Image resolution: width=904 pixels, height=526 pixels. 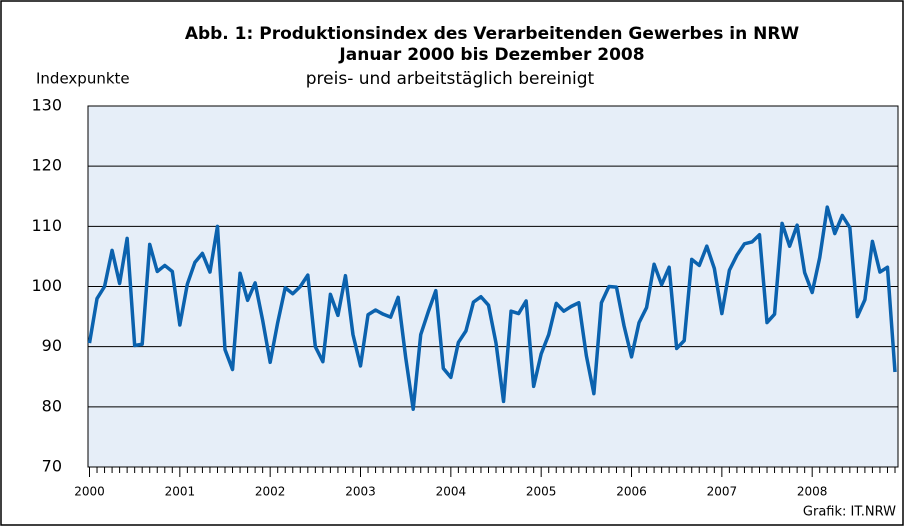 I want to click on x-tick-label: 2004, so click(x=451, y=492).